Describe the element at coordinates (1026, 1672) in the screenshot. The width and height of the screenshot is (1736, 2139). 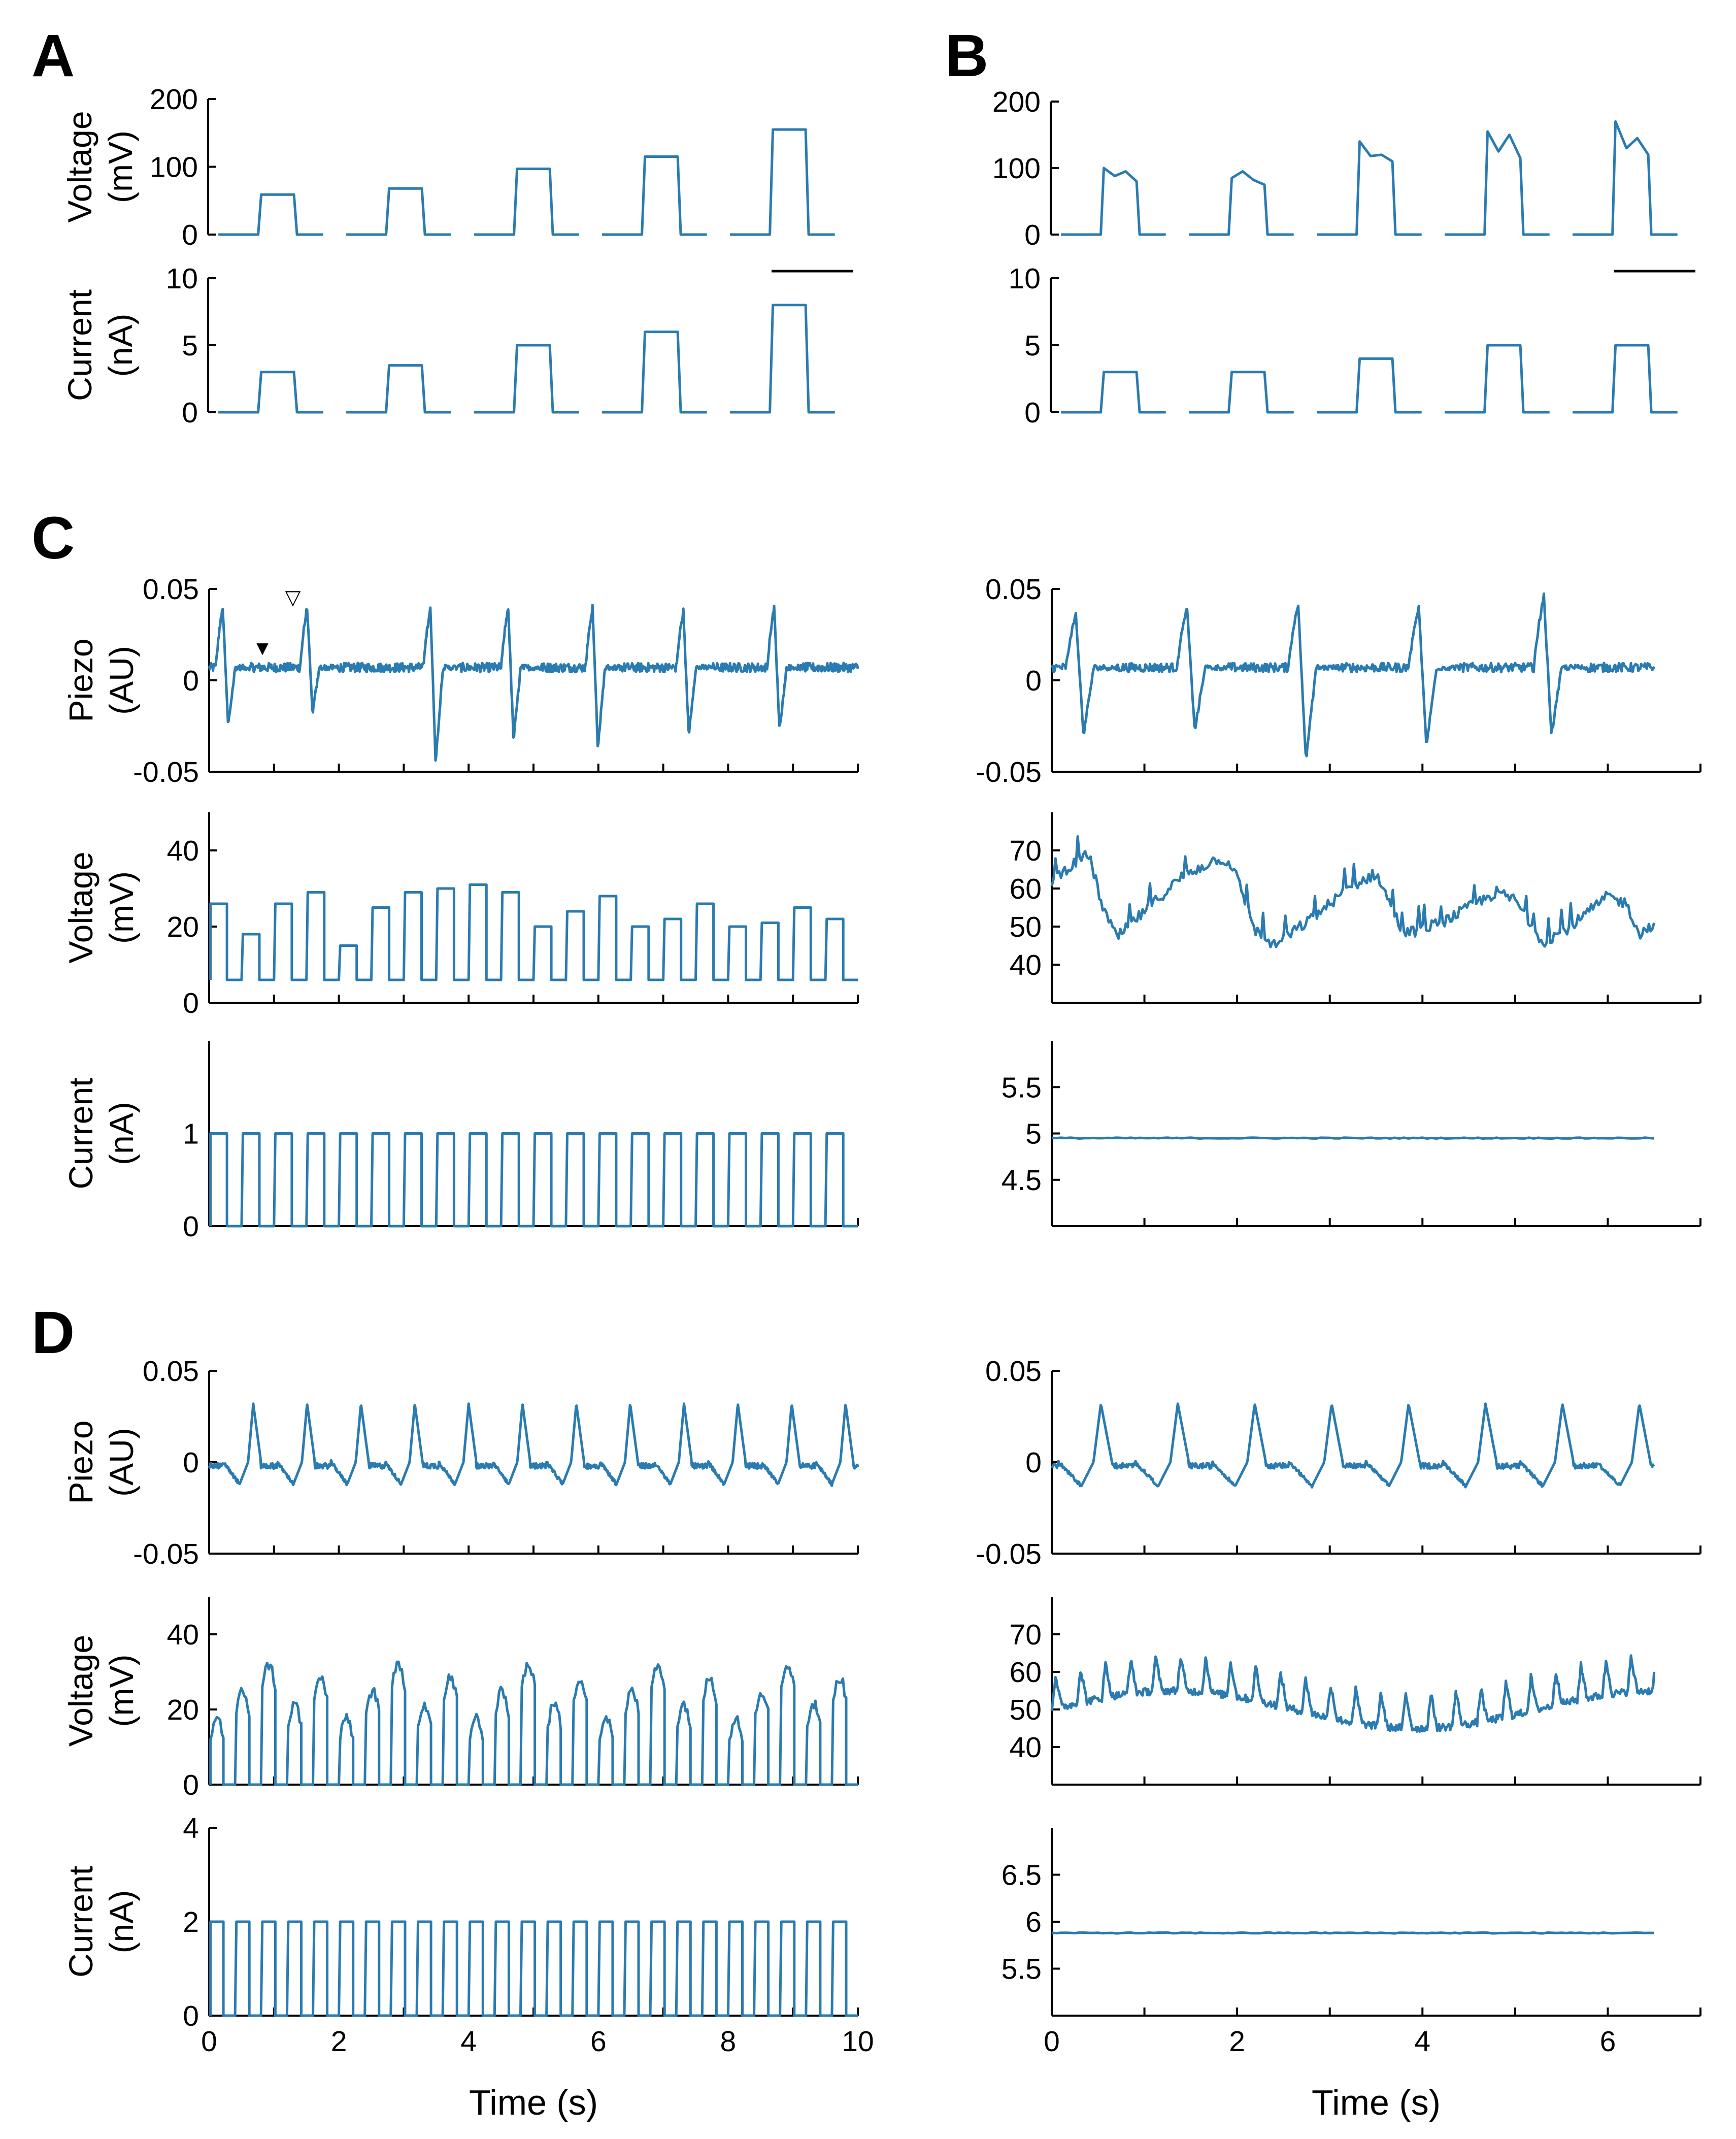
I see `y-tick-label: 60` at that location.